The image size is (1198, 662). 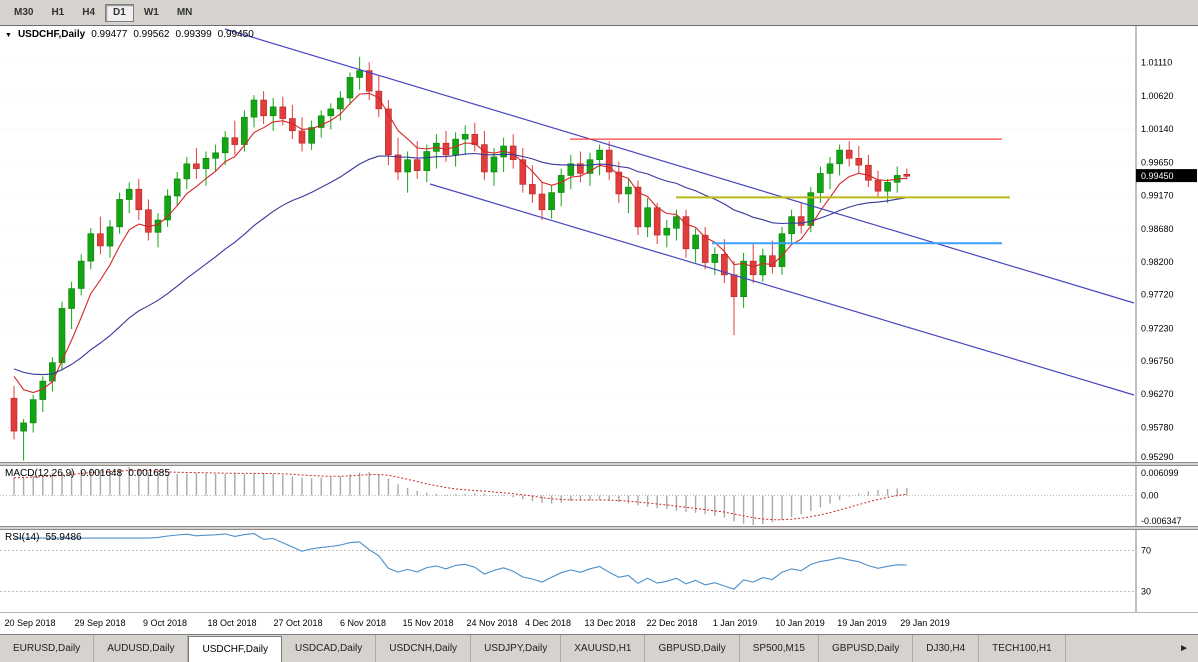 What do you see at coordinates (363, 623) in the screenshot?
I see `date-tick: 6 Nov 2018` at bounding box center [363, 623].